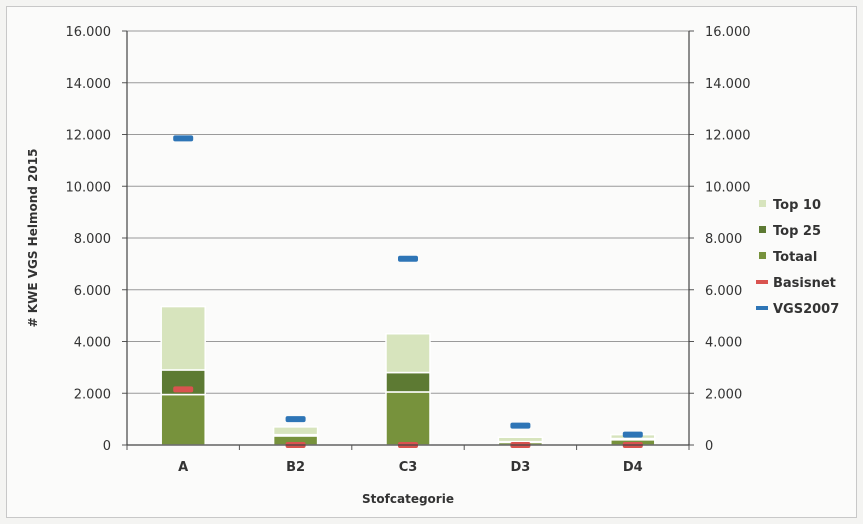 This screenshot has height=524, width=863. I want to click on legend-swatch-totaal, so click(762, 255).